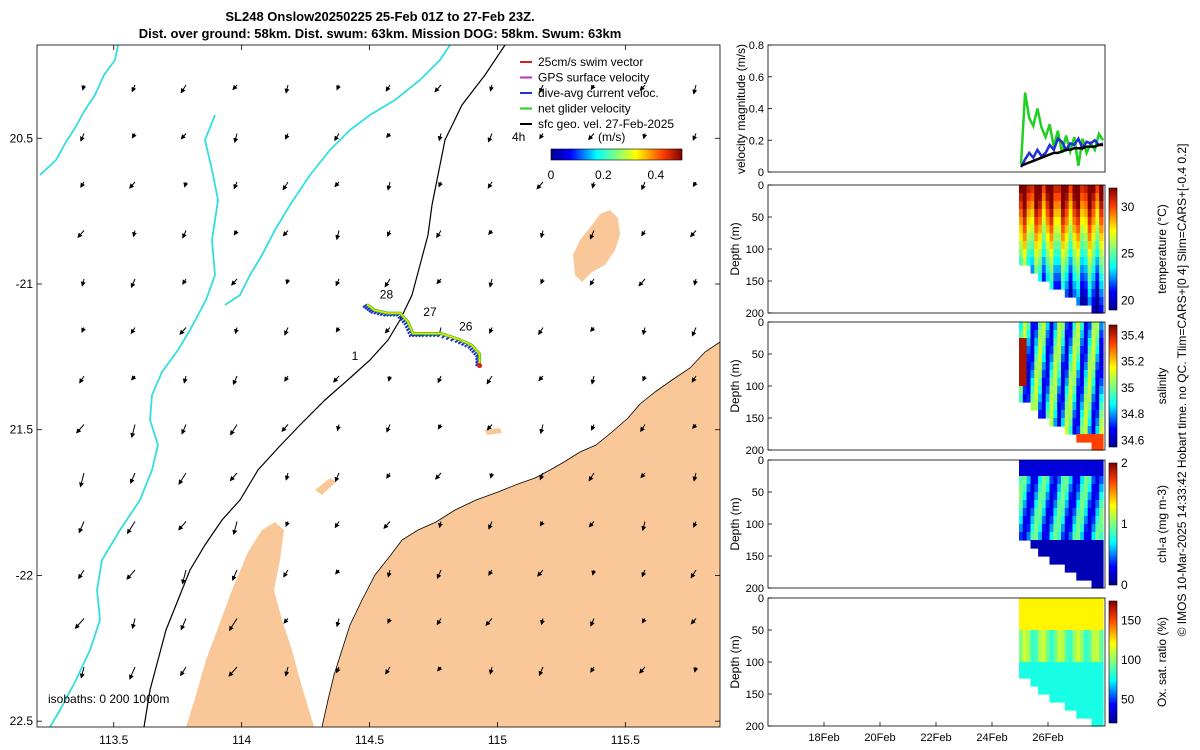  Describe the element at coordinates (761, 461) in the screenshot. I see `depth-tick-label: 0` at that location.